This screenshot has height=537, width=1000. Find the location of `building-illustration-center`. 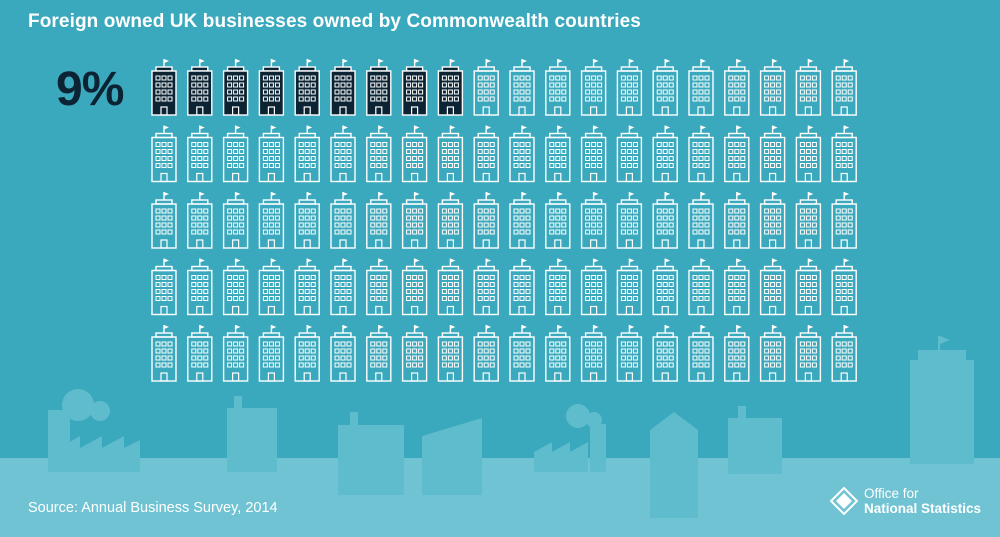

building-illustration-center is located at coordinates (410, 453).